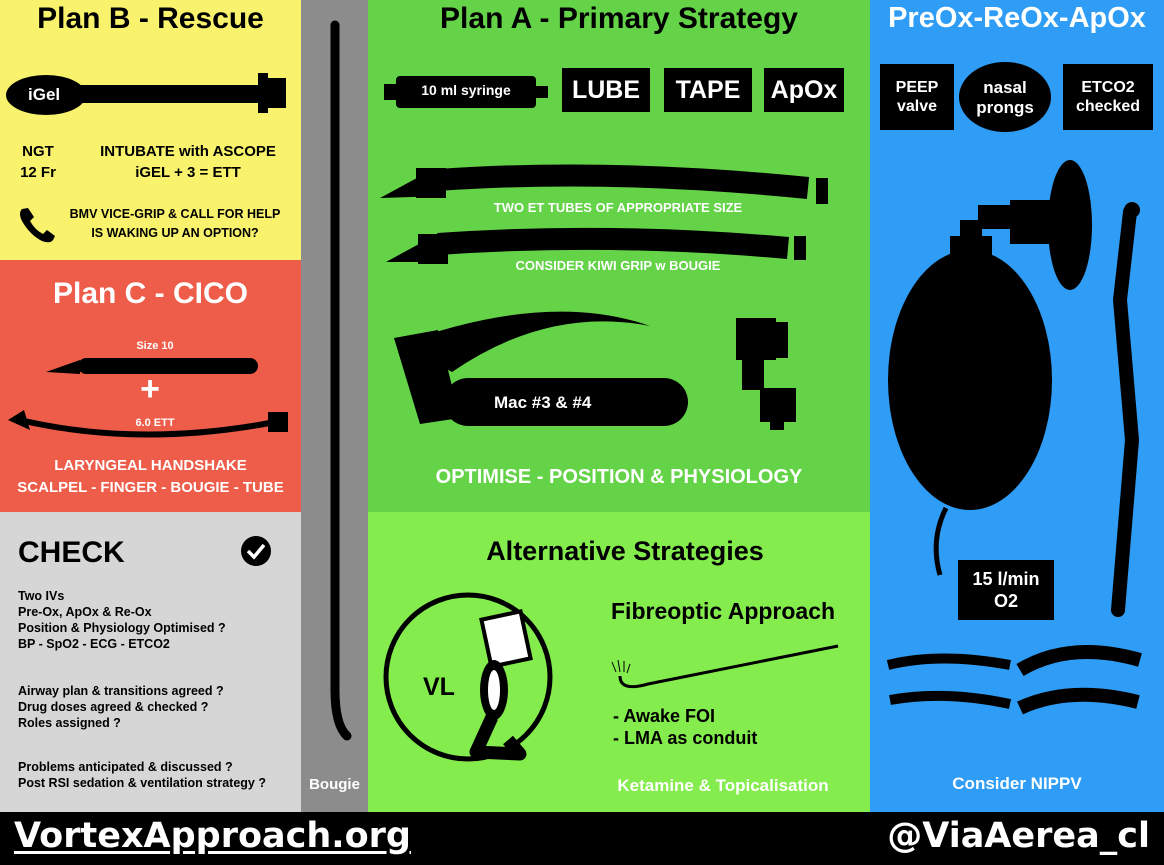 The width and height of the screenshot is (1164, 865). What do you see at coordinates (618, 207) in the screenshot?
I see `tubes-label: TWO ET TUBES OF APPROPRIATE SIZE` at bounding box center [618, 207].